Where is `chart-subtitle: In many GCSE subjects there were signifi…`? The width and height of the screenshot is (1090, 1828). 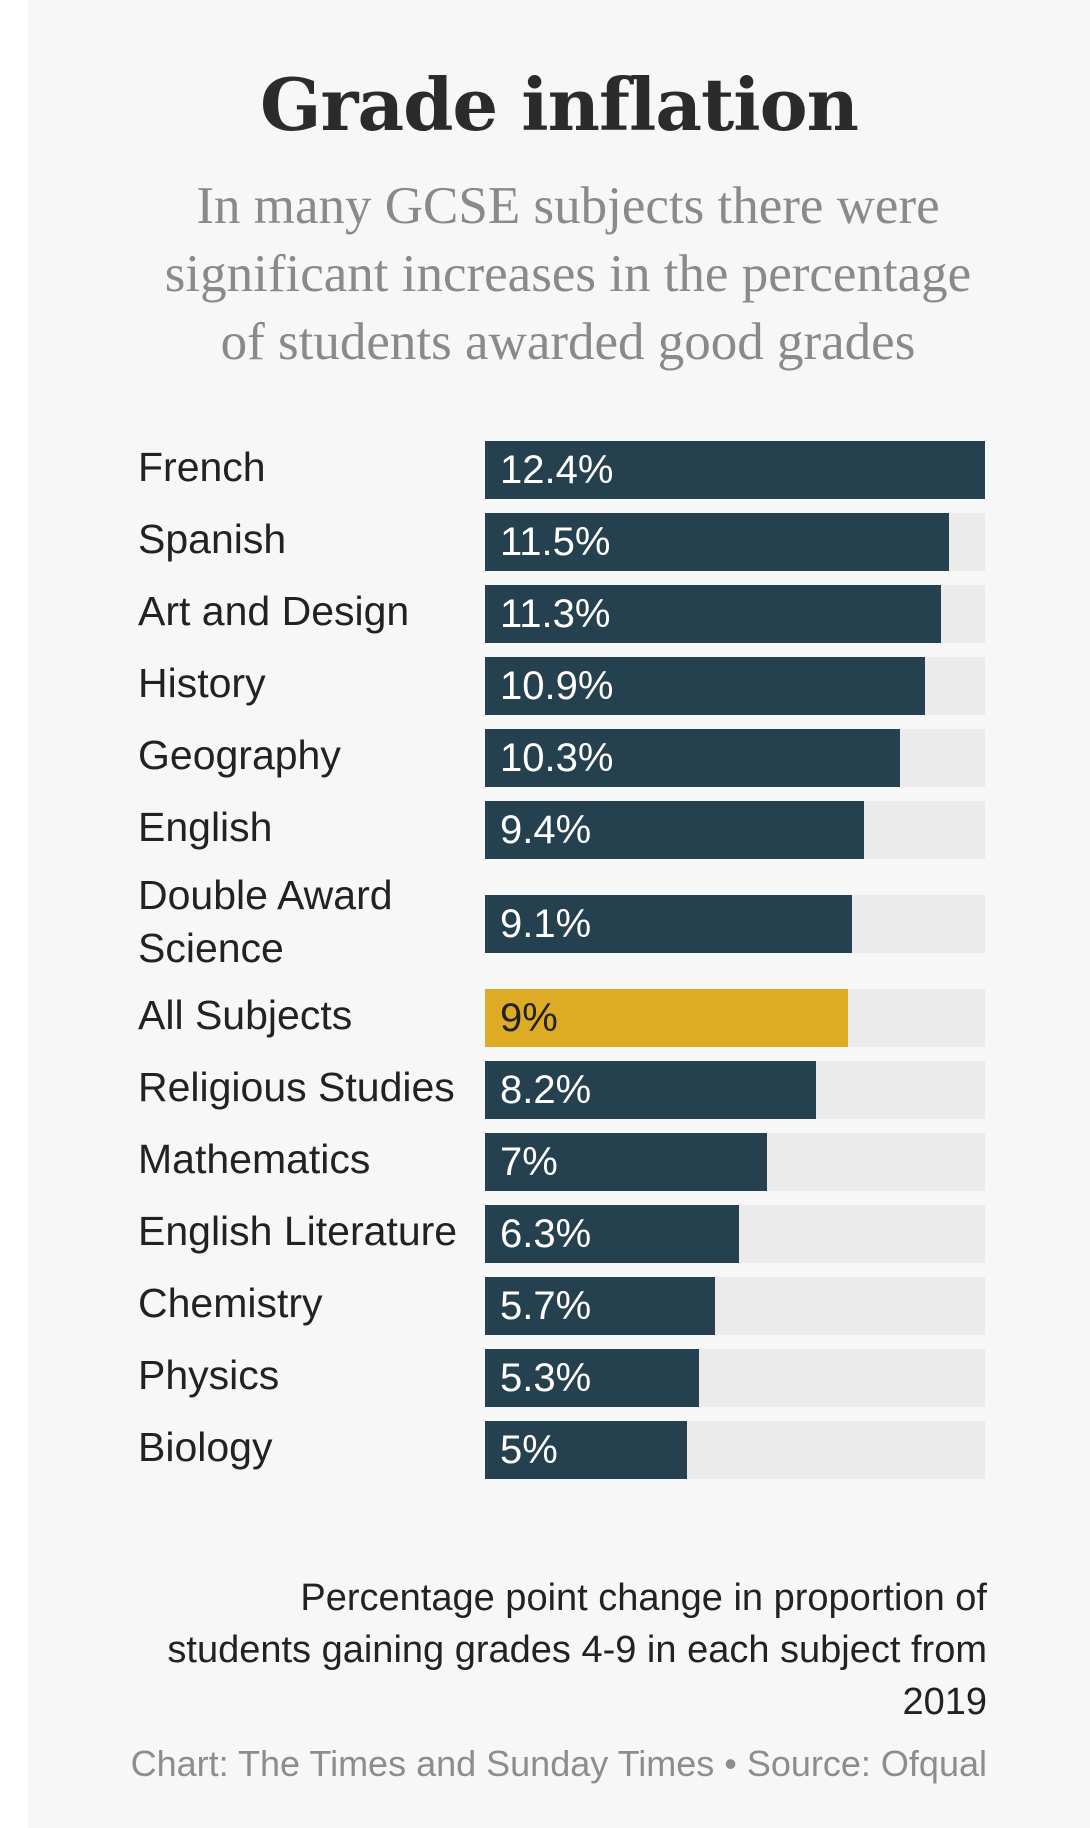
chart-subtitle: In many GCSE subjects there were signifi… is located at coordinates (568, 274).